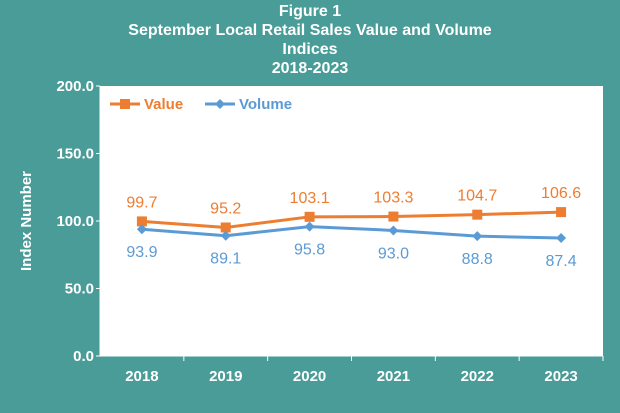  I want to click on x-tick-label: 2018, so click(141, 376).